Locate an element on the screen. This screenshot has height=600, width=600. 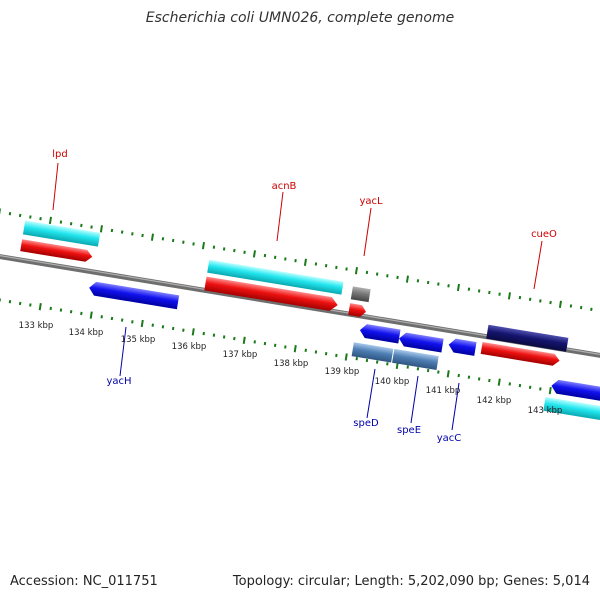
gene-acnB-cds-arrow is located at coordinates (271, 294).